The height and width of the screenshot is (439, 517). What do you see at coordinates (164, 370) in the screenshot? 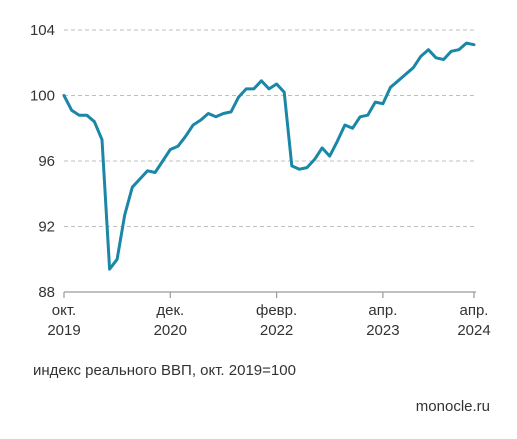
I see `chart-caption: индекс реального ВВП, окт. 2019=100` at bounding box center [164, 370].